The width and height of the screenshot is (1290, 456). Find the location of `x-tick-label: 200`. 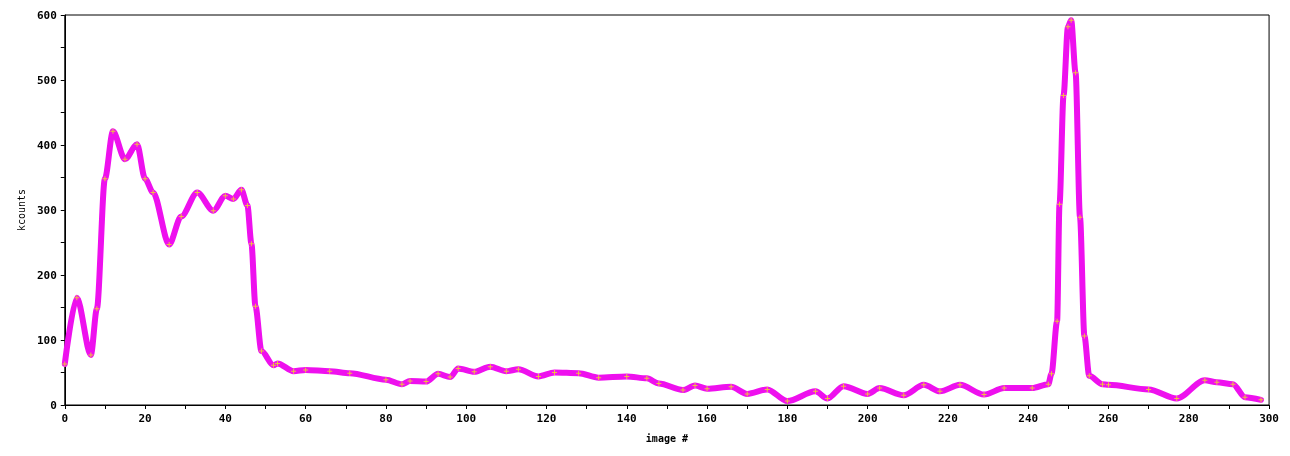

x-tick-label: 200 is located at coordinates (867, 418).